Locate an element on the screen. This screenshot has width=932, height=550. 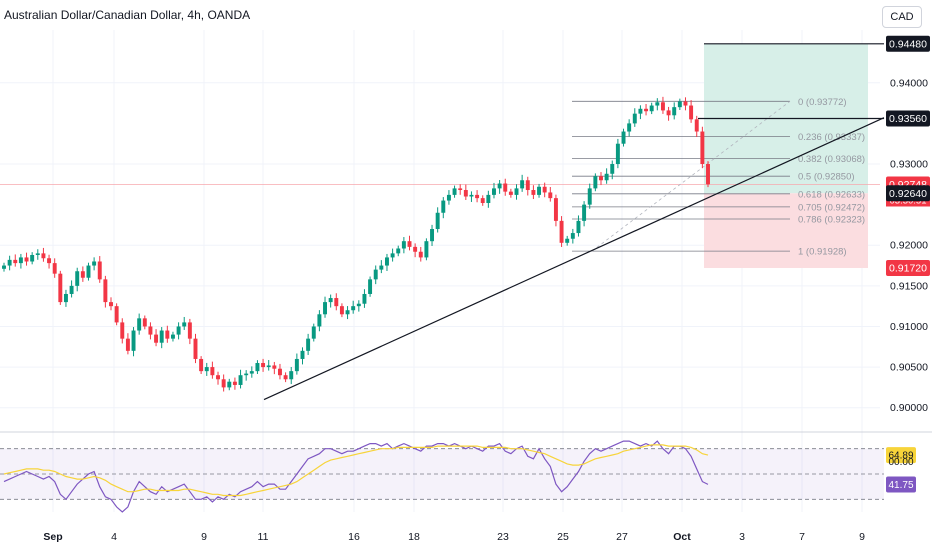
rsi-line is located at coordinates (356, 476).